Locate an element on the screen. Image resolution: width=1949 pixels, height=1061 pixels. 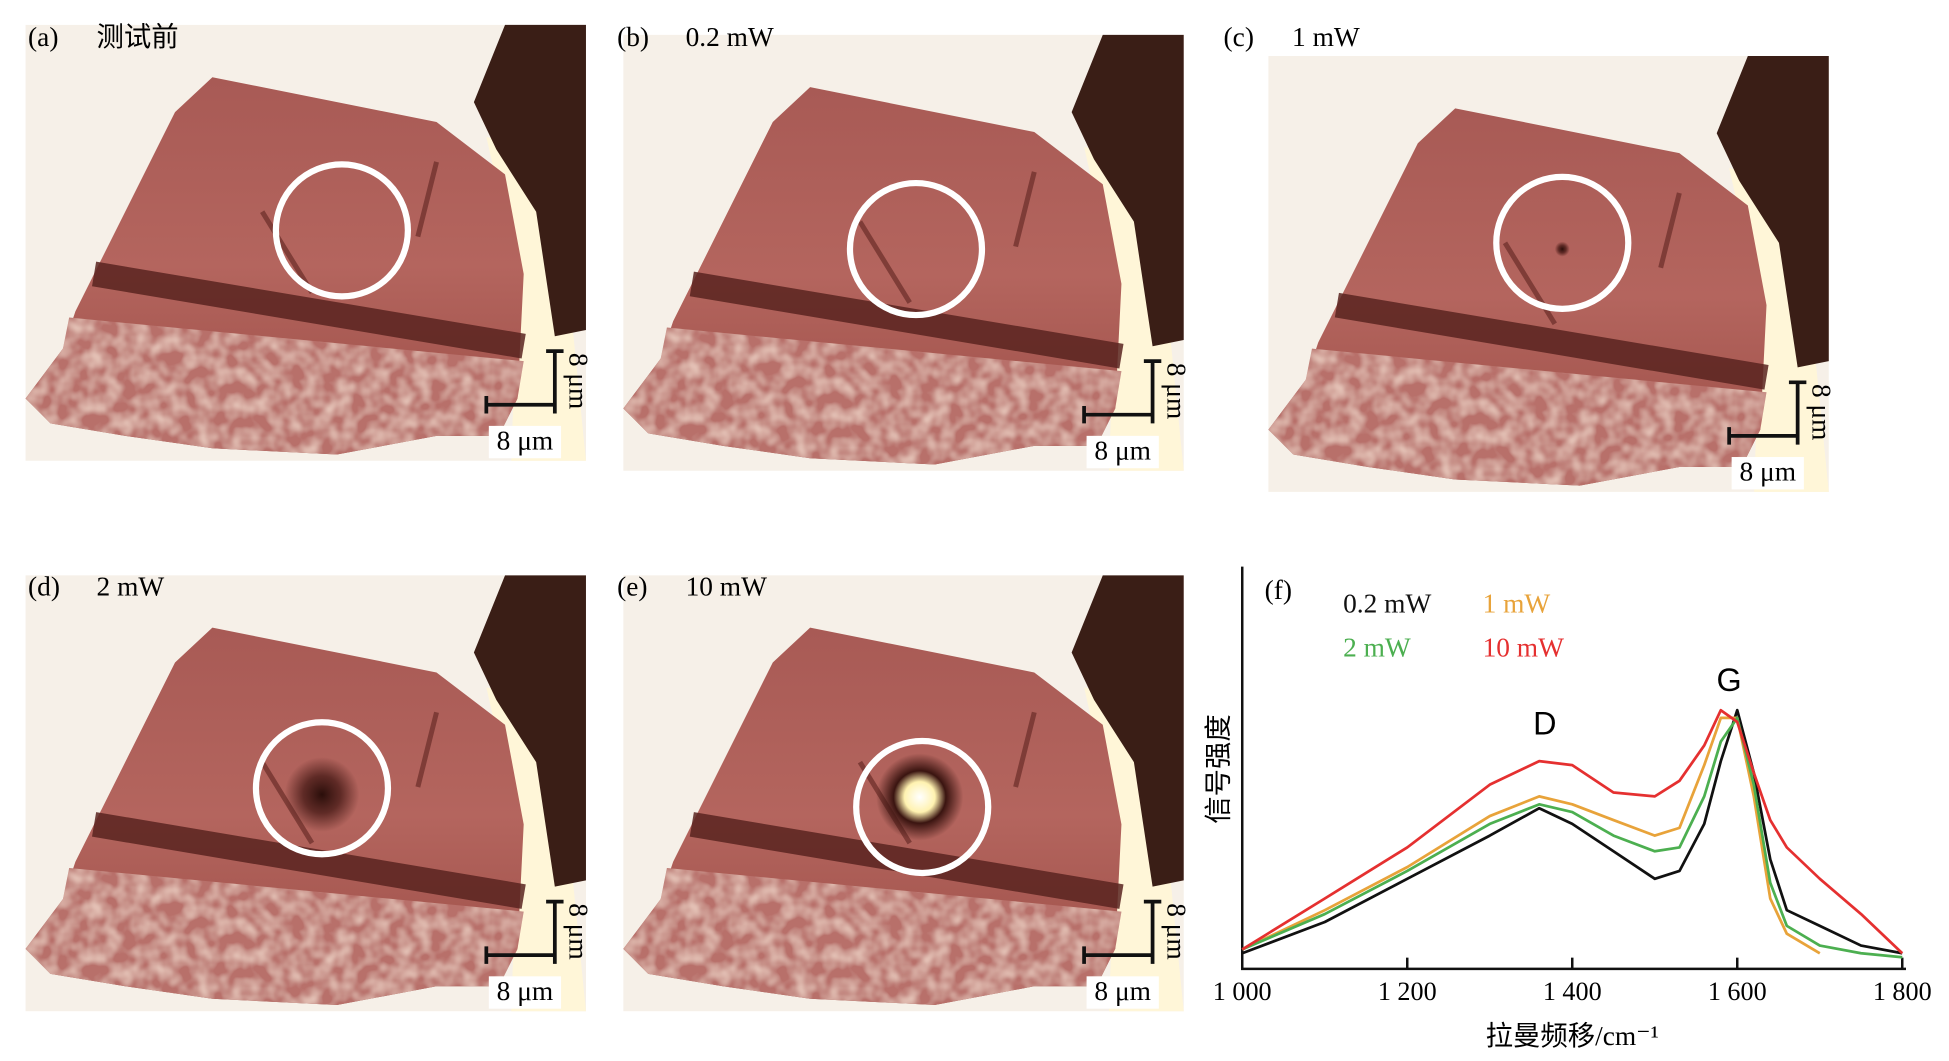
x-tick-label: 1 600 is located at coordinates (1737, 991).